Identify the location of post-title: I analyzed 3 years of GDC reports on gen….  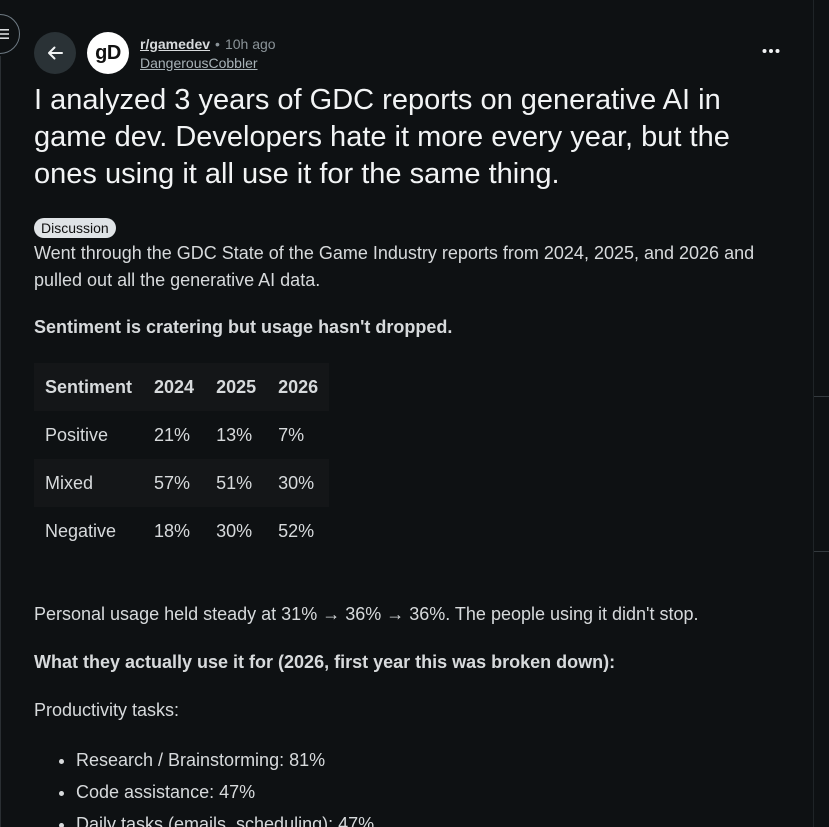
(382, 137).